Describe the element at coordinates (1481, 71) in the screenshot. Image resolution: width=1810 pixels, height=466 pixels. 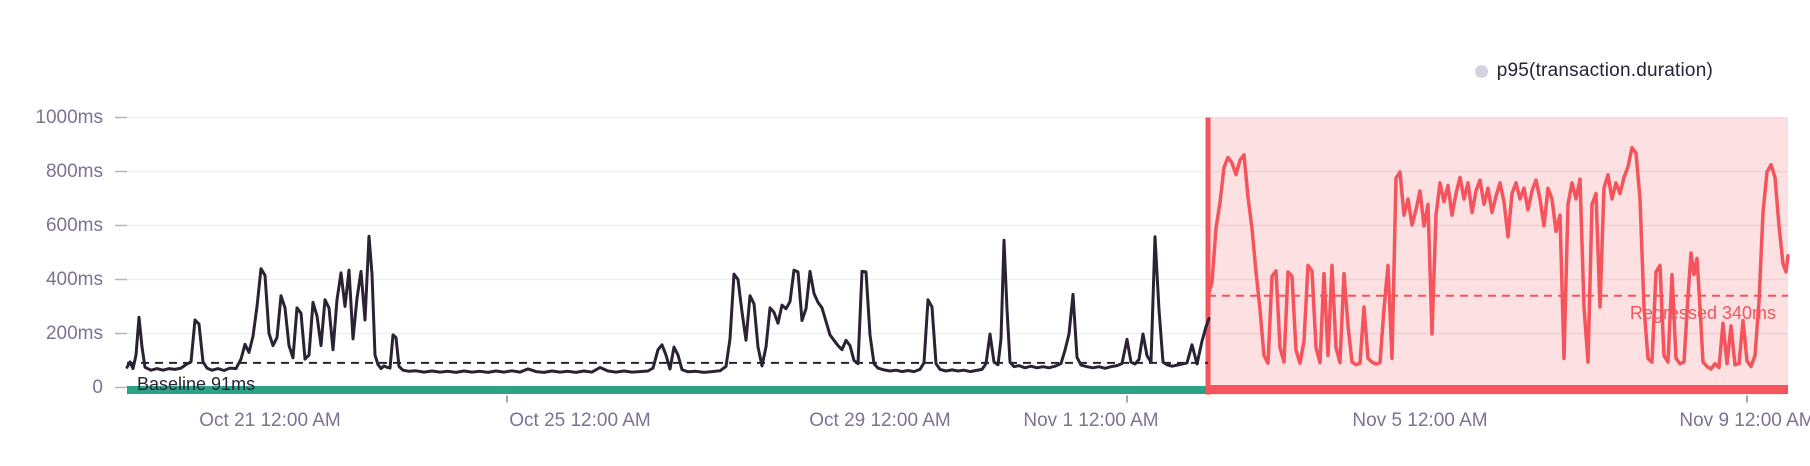
I see `legend-dot-icon` at that location.